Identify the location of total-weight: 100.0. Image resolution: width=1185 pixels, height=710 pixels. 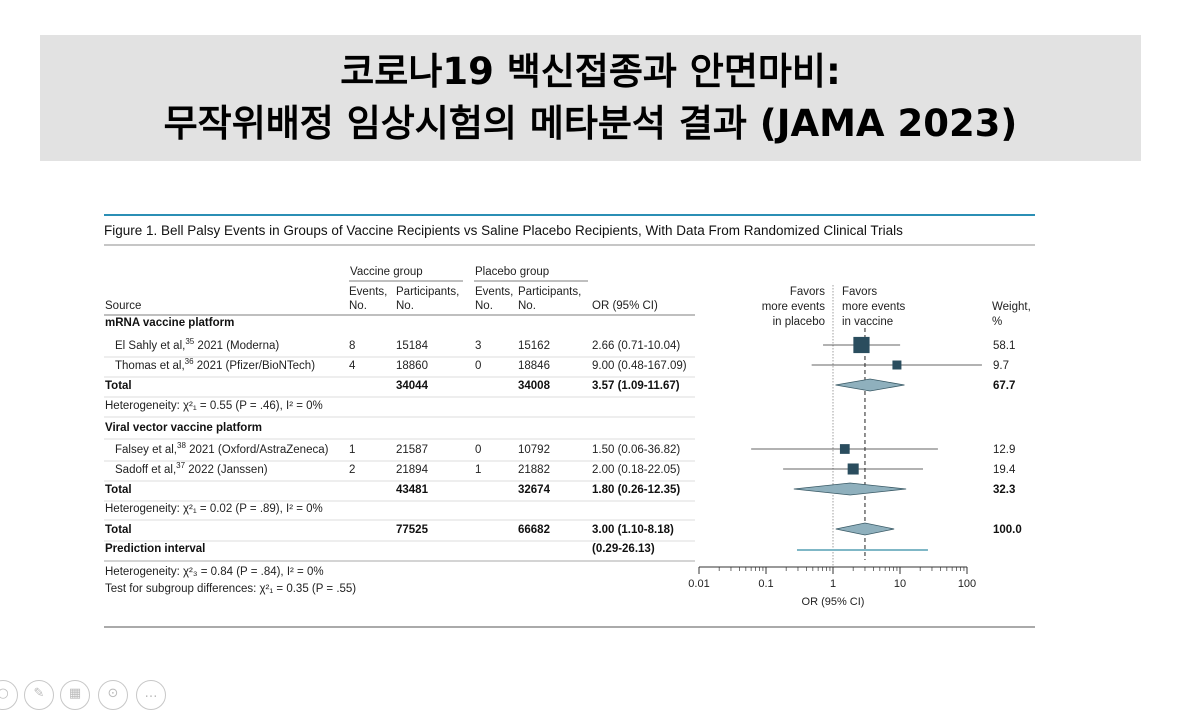
(1007, 530).